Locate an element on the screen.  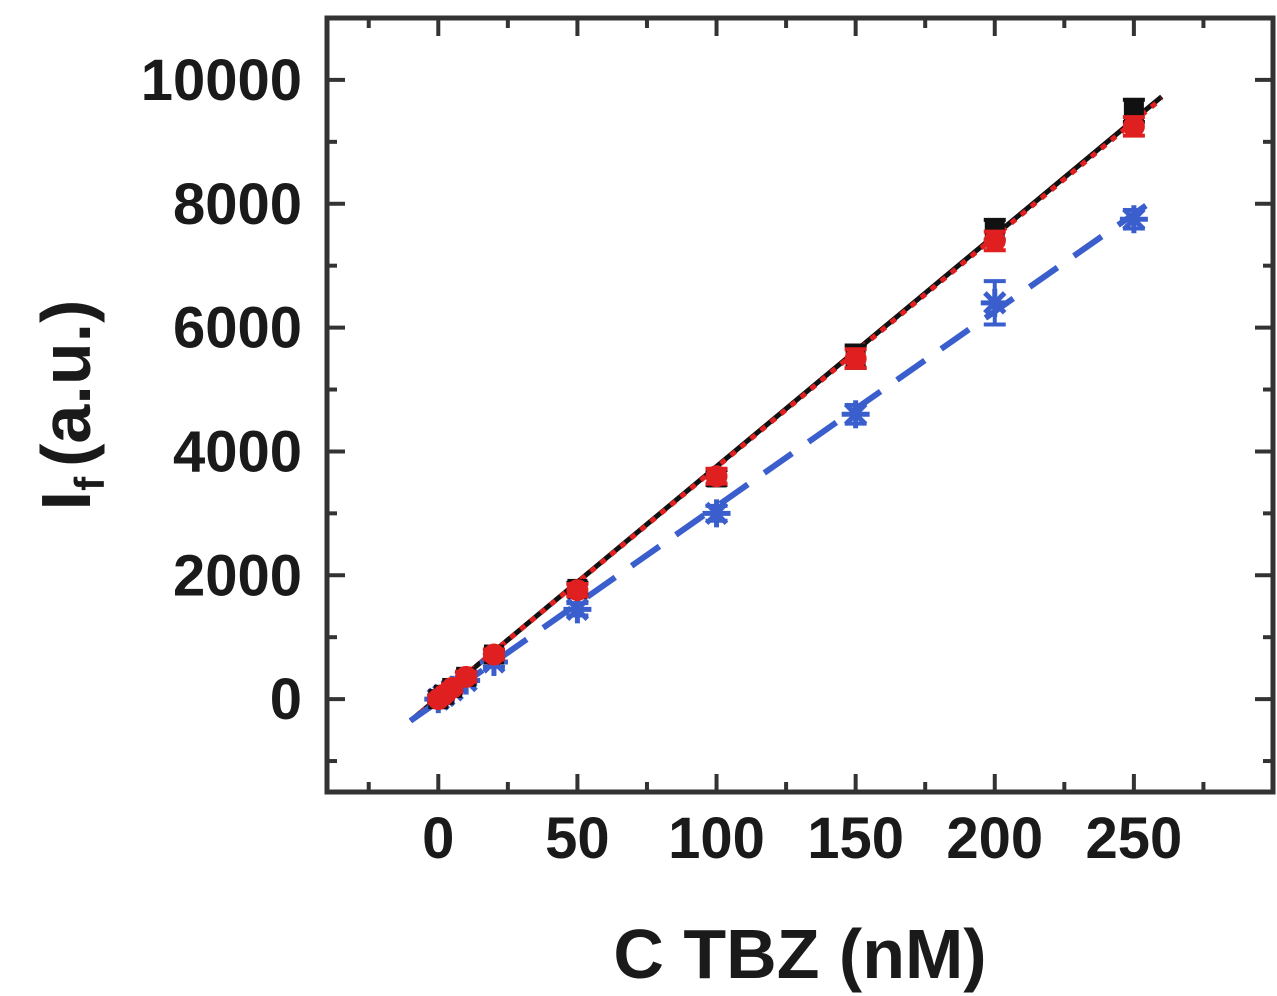
y-tick-labels: 0 2000 4000 6000 8000 10000 is located at coordinates (221, 390).